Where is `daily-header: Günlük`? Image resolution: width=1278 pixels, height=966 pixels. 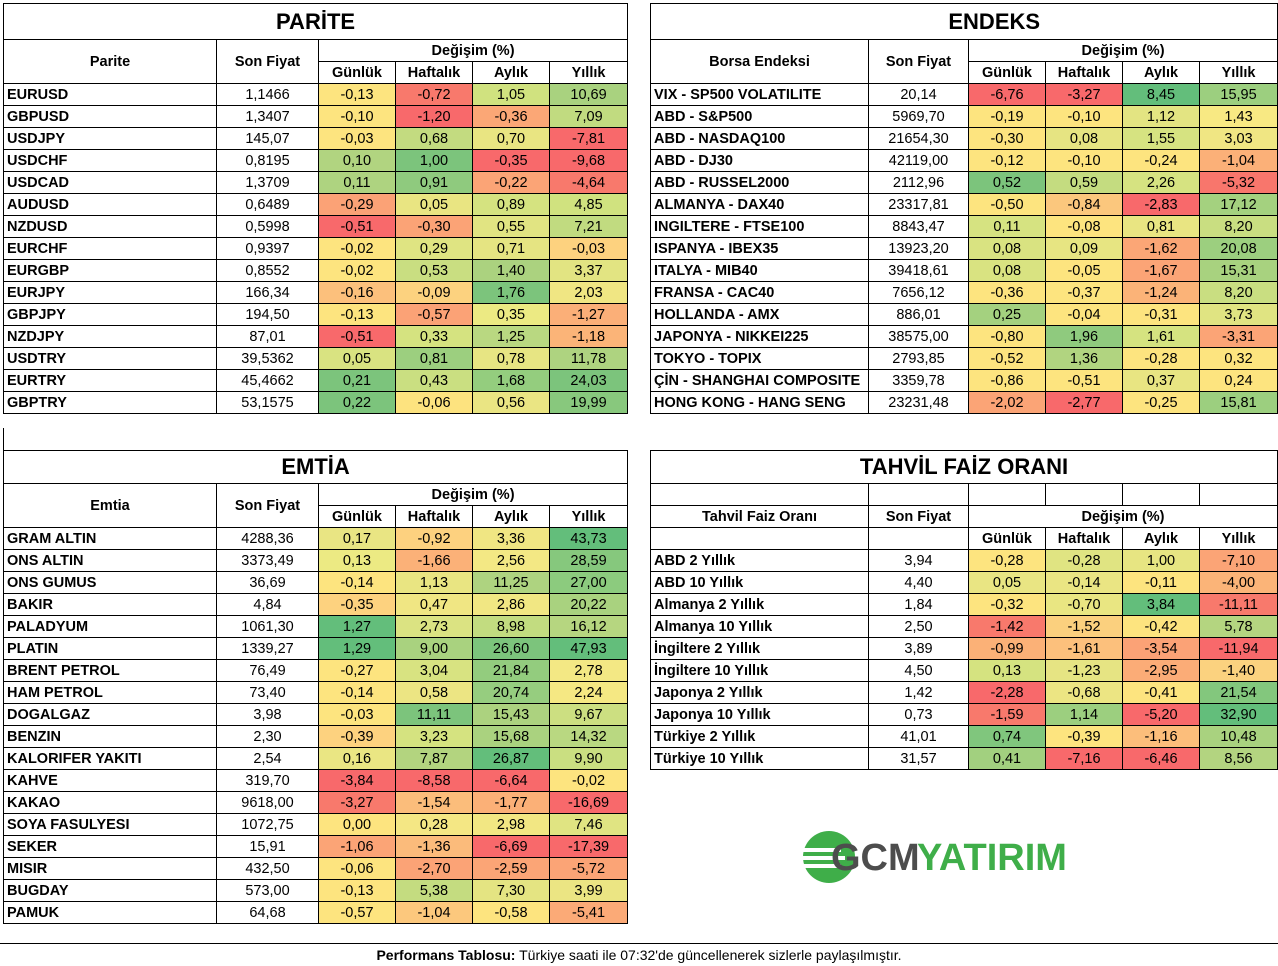 daily-header: Günlük is located at coordinates (357, 516).